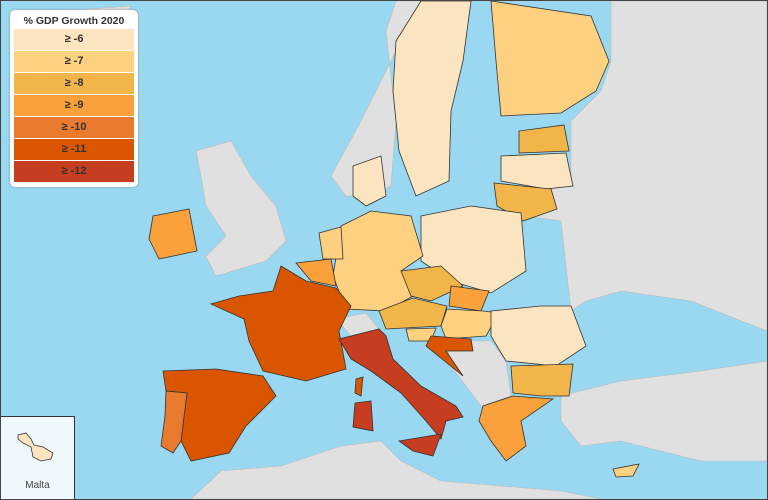  I want to click on legend-item: ≥ -7, so click(74, 62).